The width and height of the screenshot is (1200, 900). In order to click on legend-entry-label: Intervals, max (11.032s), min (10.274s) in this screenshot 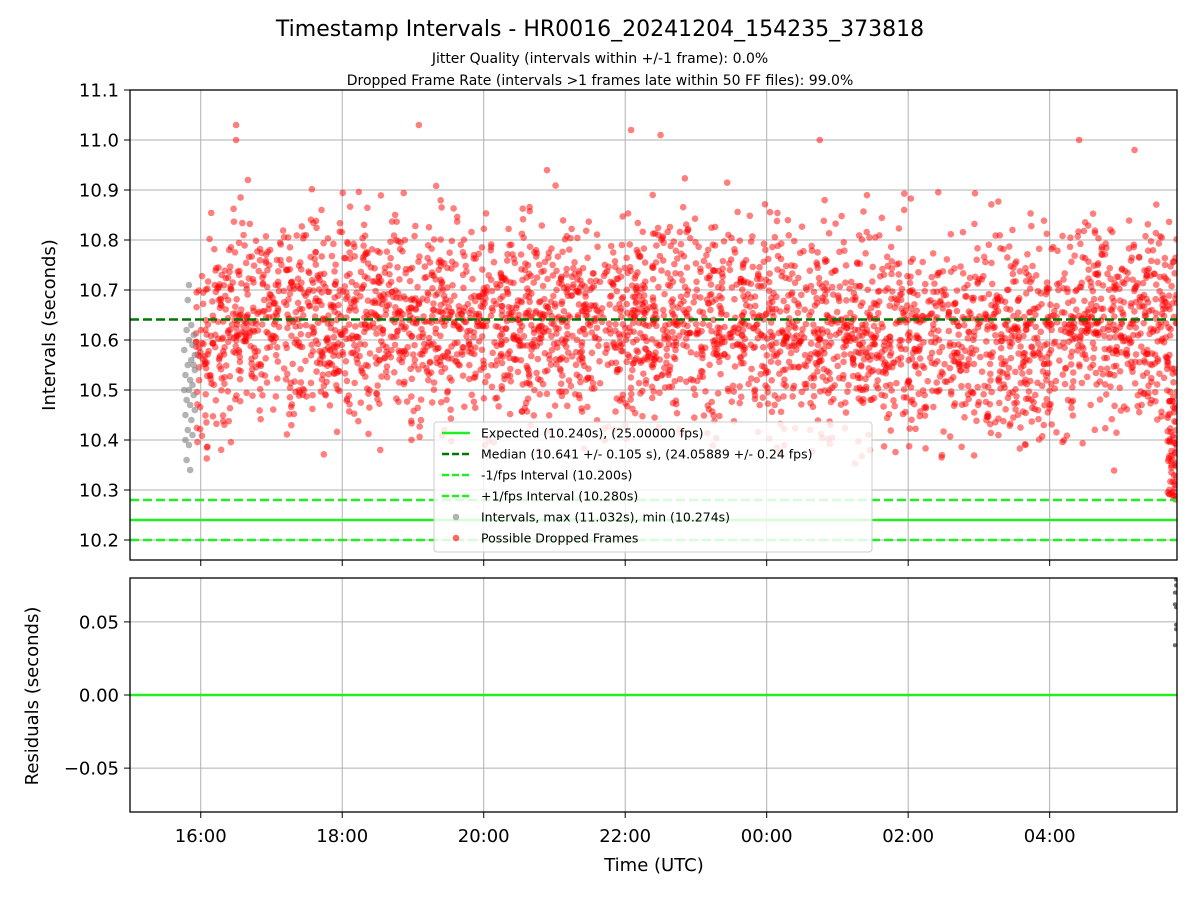, I will do `click(605, 517)`.